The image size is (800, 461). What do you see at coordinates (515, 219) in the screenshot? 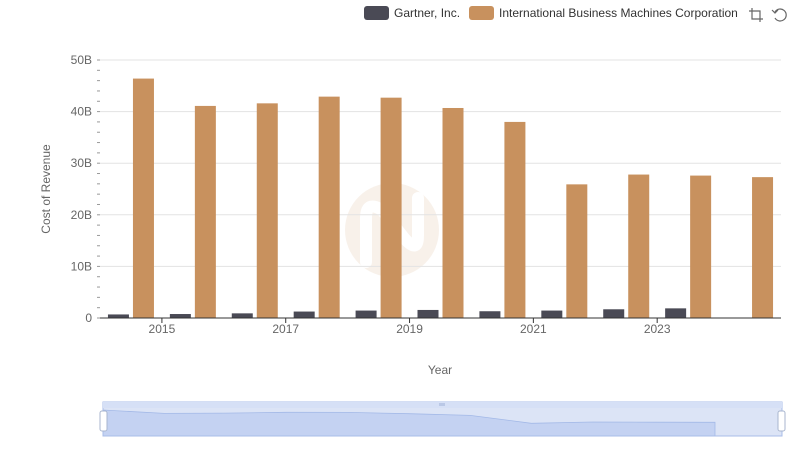
I see `bar-ibm-2020` at bounding box center [515, 219].